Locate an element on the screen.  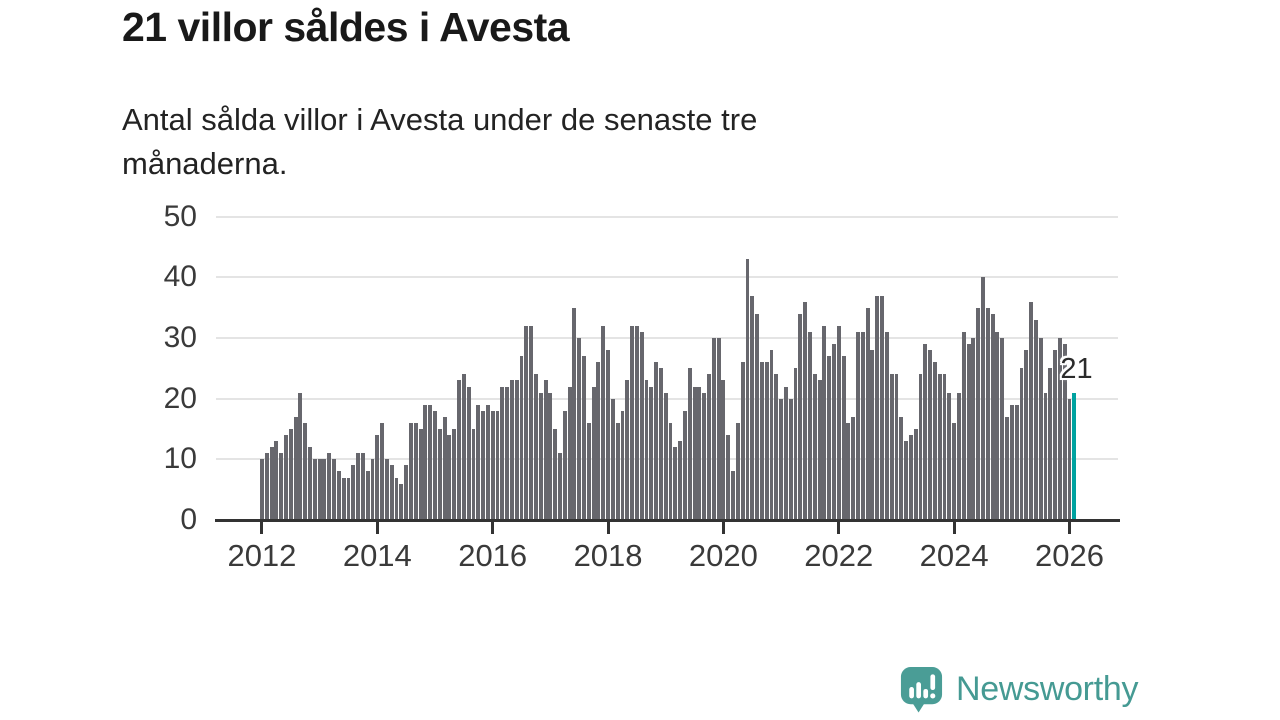
x-axis-tick-2018 is located at coordinates (608, 528).